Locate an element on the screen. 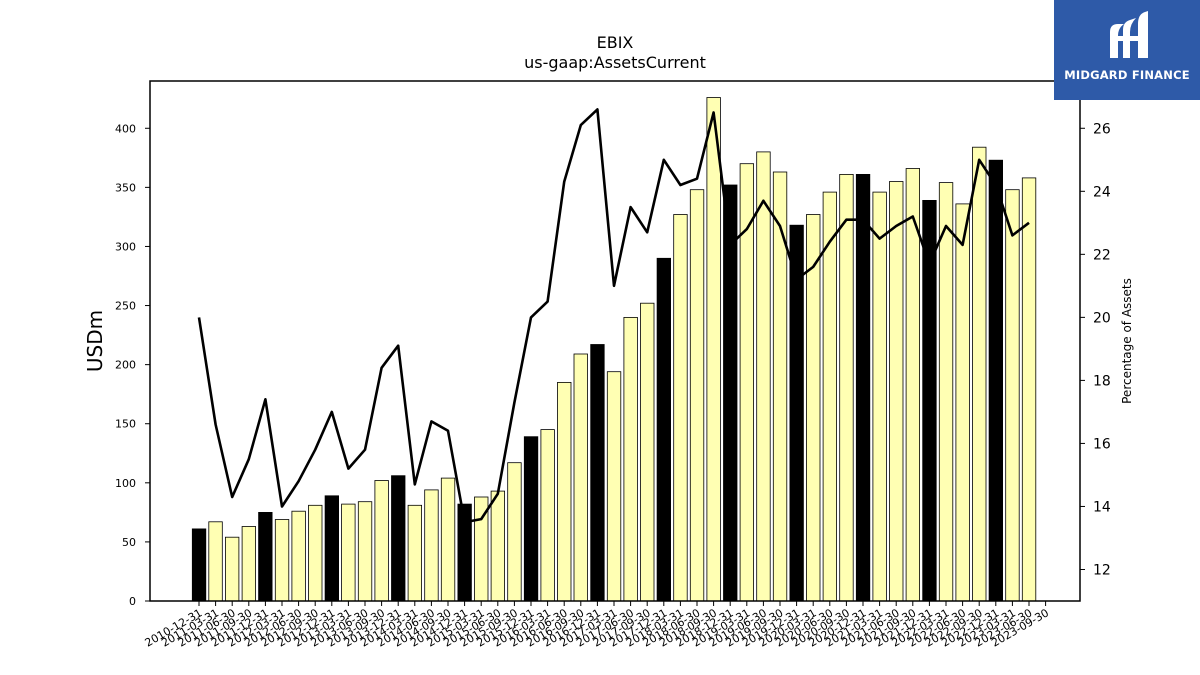  y-axis-label: USDm is located at coordinates (95, 341).